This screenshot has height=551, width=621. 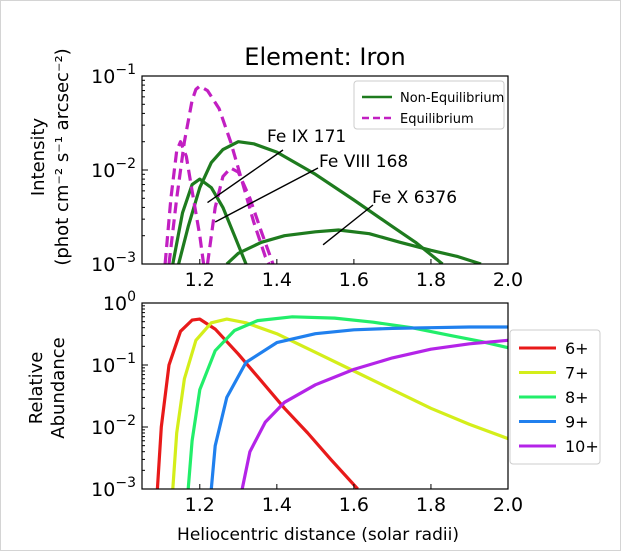 What do you see at coordinates (577, 348) in the screenshot?
I see `legend-label: 6+` at bounding box center [577, 348].